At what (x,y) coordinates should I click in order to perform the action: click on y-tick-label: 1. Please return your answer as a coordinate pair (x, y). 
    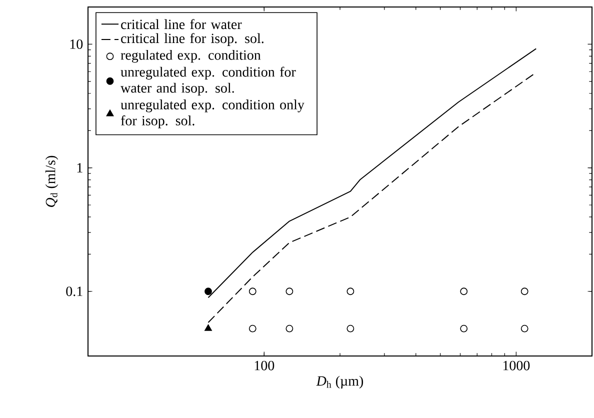
    Looking at the image, I should click on (79, 167).